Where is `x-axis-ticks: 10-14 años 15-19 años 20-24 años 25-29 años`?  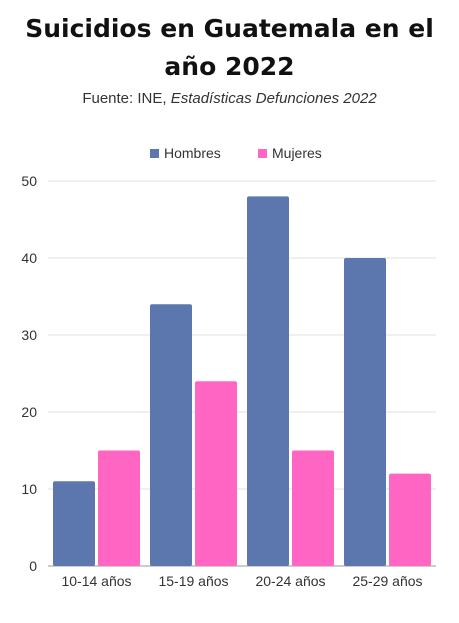 x-axis-ticks: 10-14 años 15-19 años 20-24 años 25-29 años is located at coordinates (241, 581).